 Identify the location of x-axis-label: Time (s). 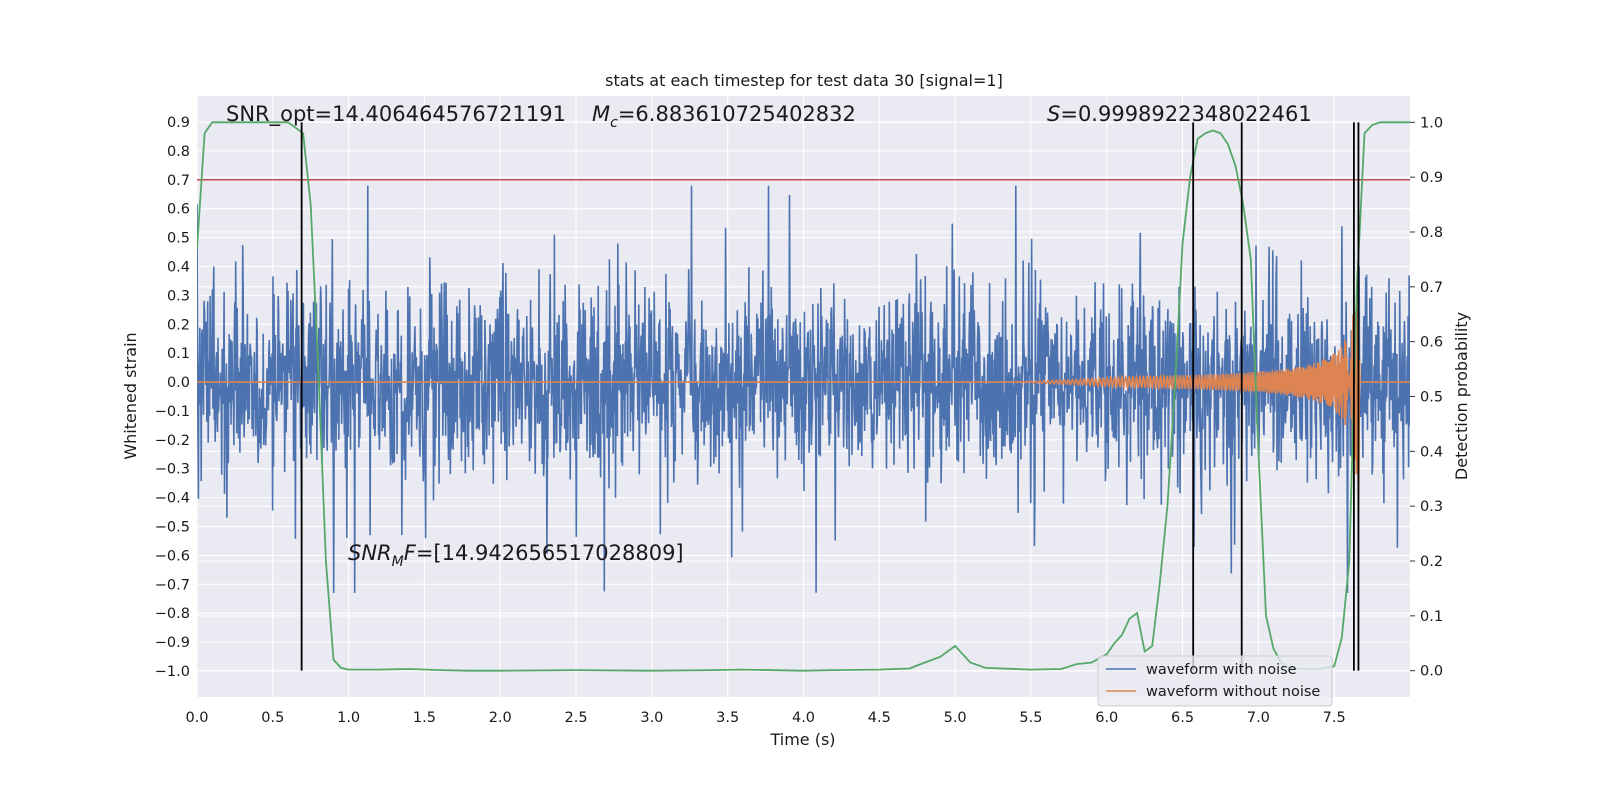
(802, 739).